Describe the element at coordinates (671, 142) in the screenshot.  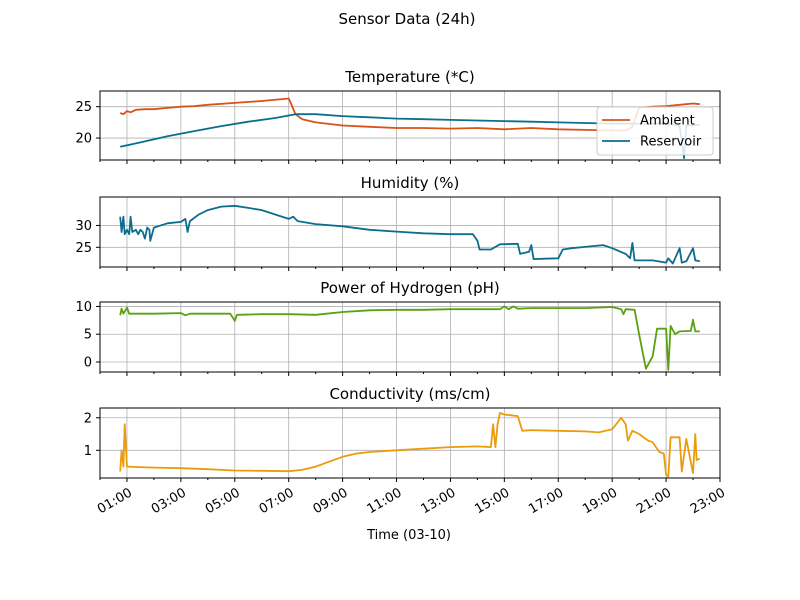
I see `legend-label: Reservoir` at that location.